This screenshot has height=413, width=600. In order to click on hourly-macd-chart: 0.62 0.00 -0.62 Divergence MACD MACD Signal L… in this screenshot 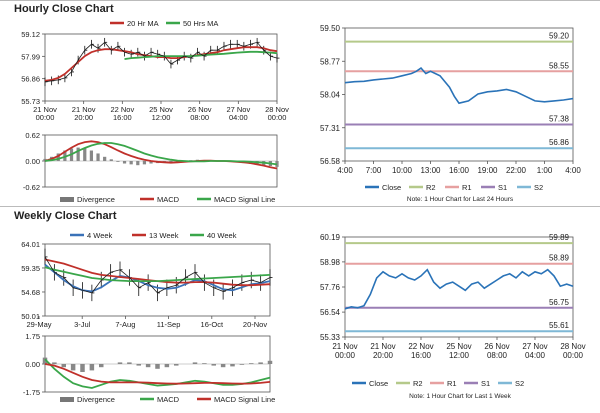, I will do `click(151, 167)`.